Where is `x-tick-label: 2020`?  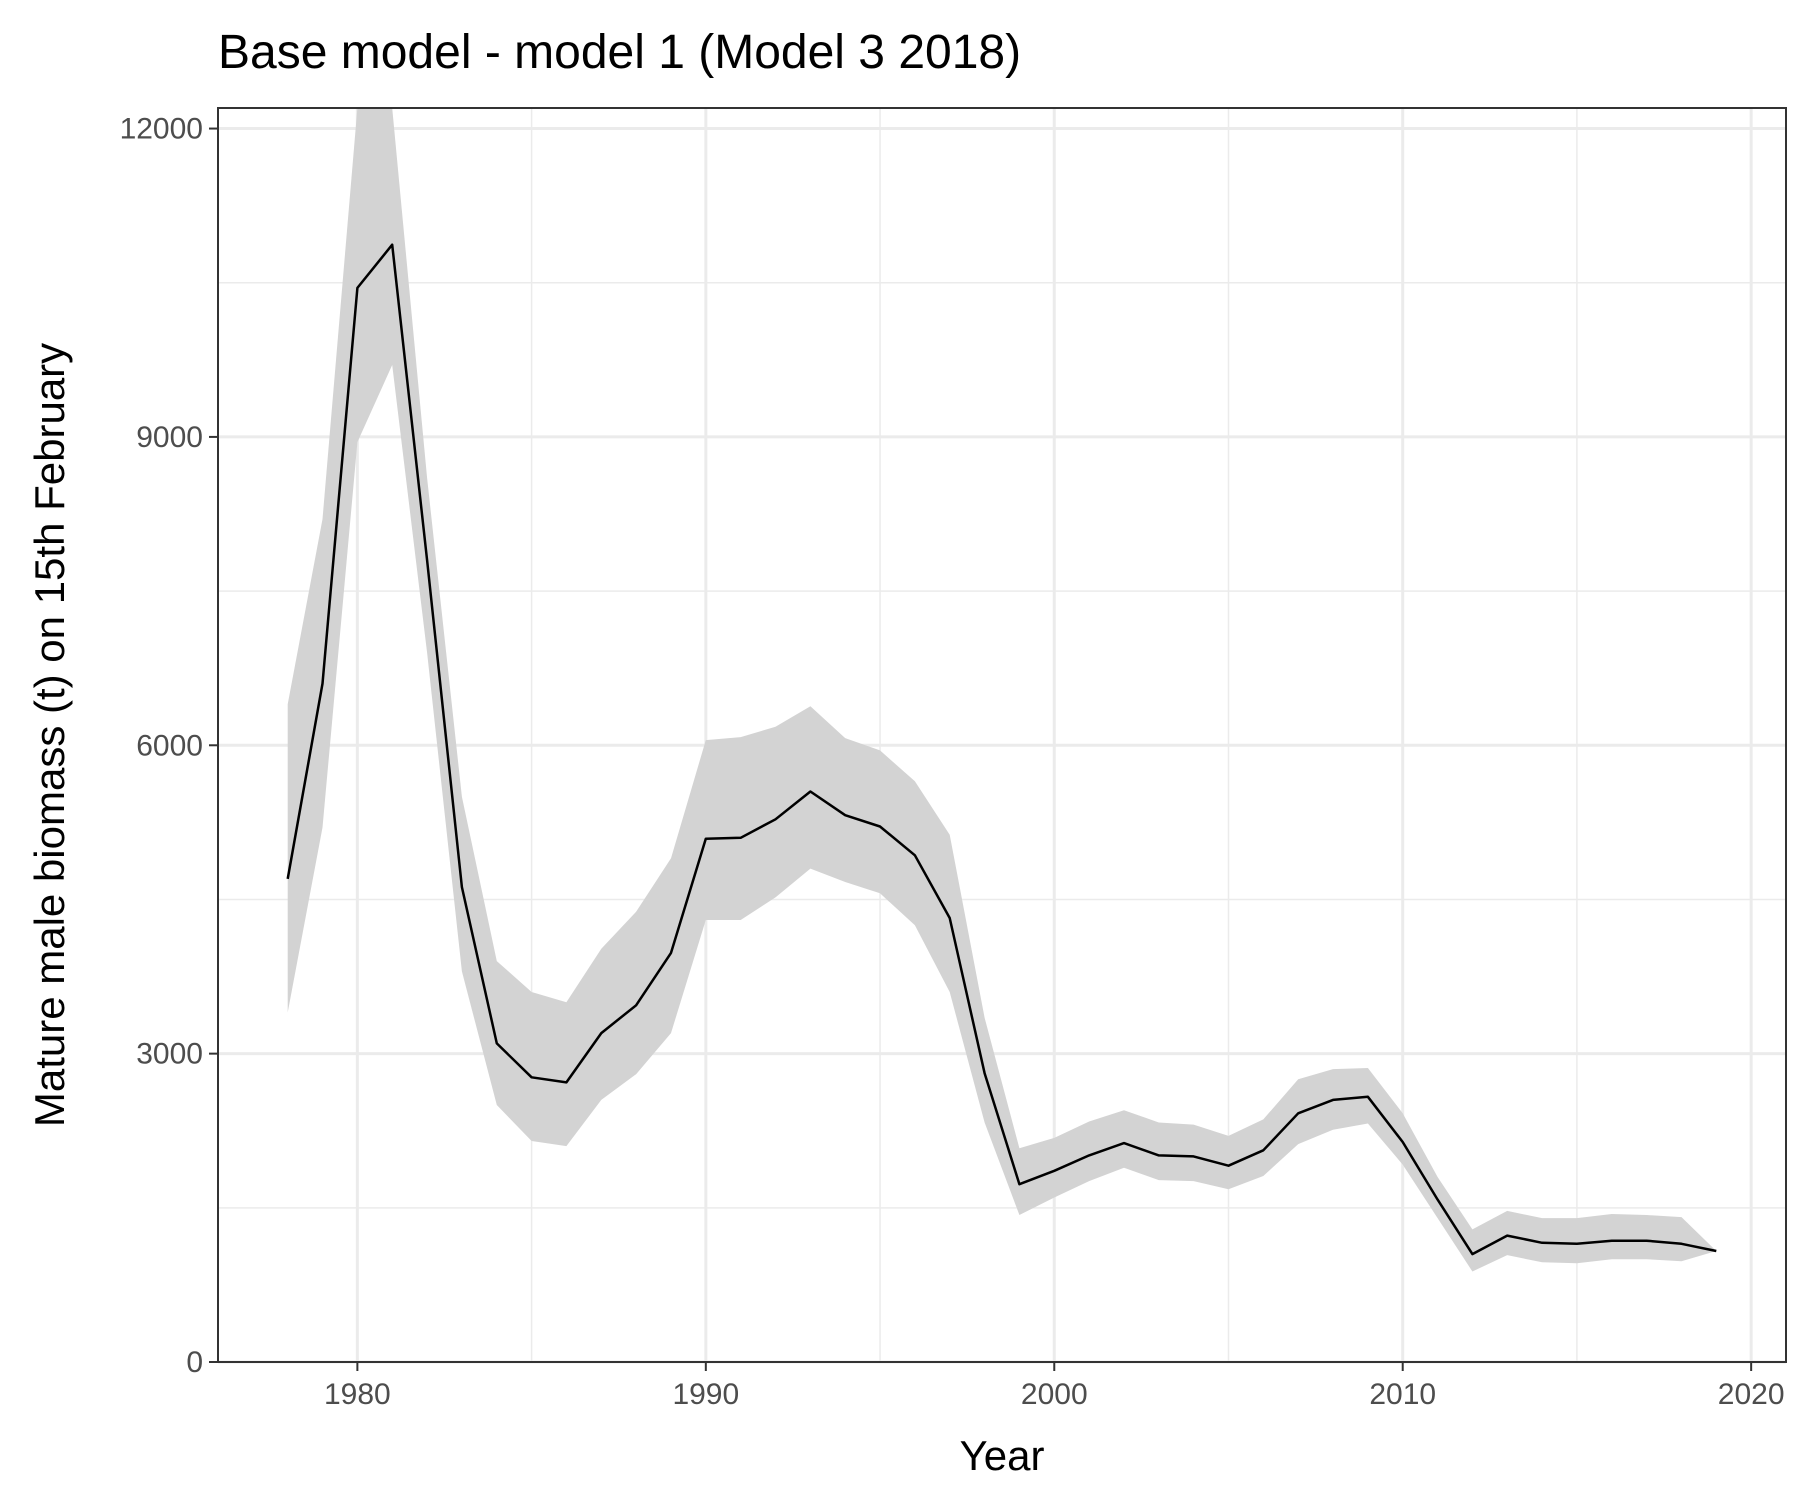
x-tick-label: 2020 is located at coordinates (1751, 1394).